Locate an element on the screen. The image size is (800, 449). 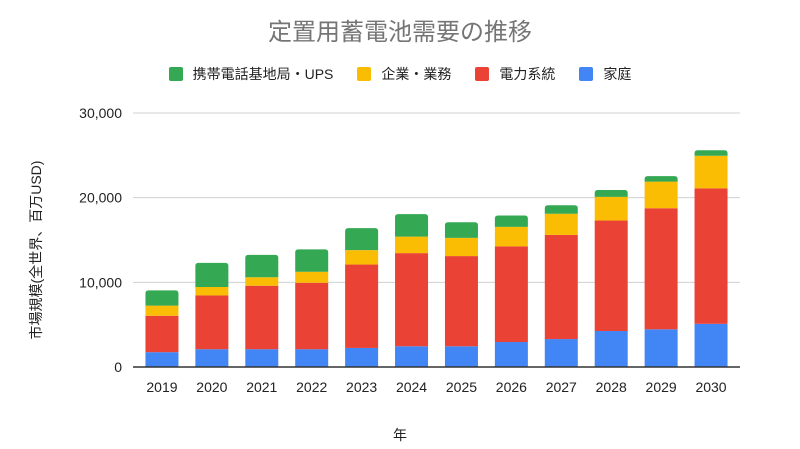
x-tick-label: 2023 is located at coordinates (361, 387).